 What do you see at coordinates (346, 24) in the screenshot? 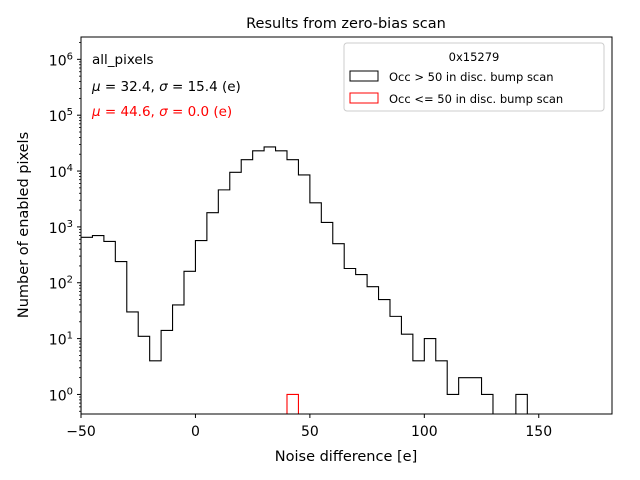
I see `chart-title: Results from zero-bias scan` at bounding box center [346, 24].